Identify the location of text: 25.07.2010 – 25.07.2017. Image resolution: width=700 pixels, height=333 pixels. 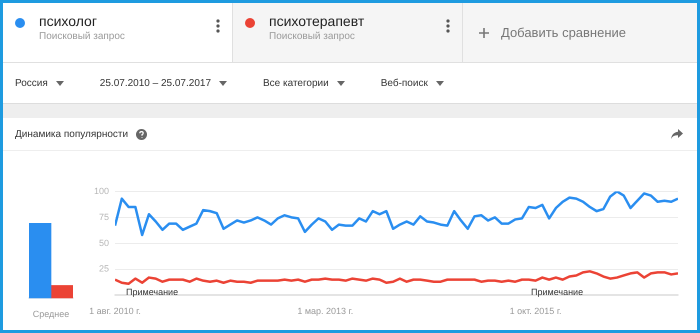
(156, 83).